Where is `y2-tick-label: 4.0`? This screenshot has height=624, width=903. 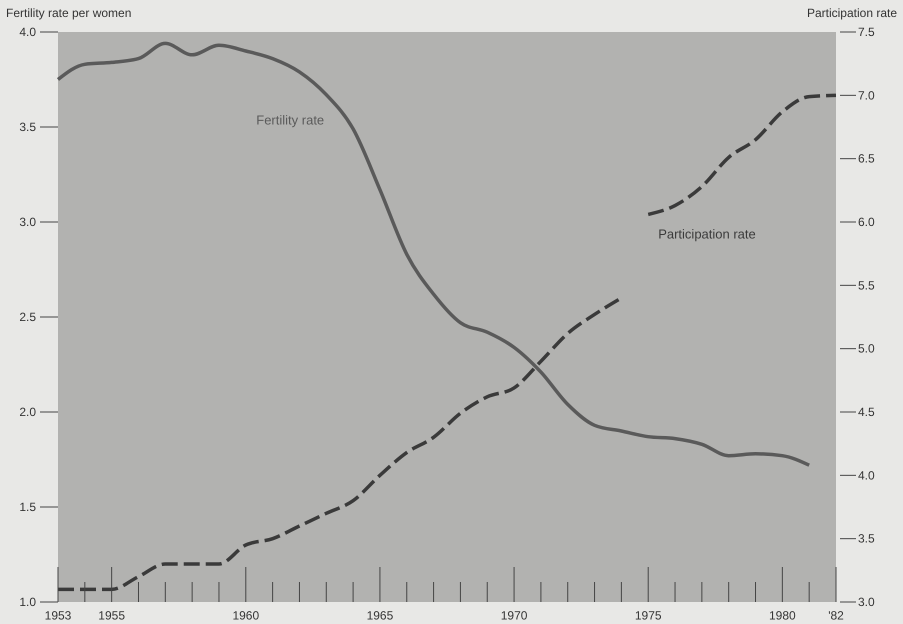
y2-tick-label: 4.0 is located at coordinates (867, 475).